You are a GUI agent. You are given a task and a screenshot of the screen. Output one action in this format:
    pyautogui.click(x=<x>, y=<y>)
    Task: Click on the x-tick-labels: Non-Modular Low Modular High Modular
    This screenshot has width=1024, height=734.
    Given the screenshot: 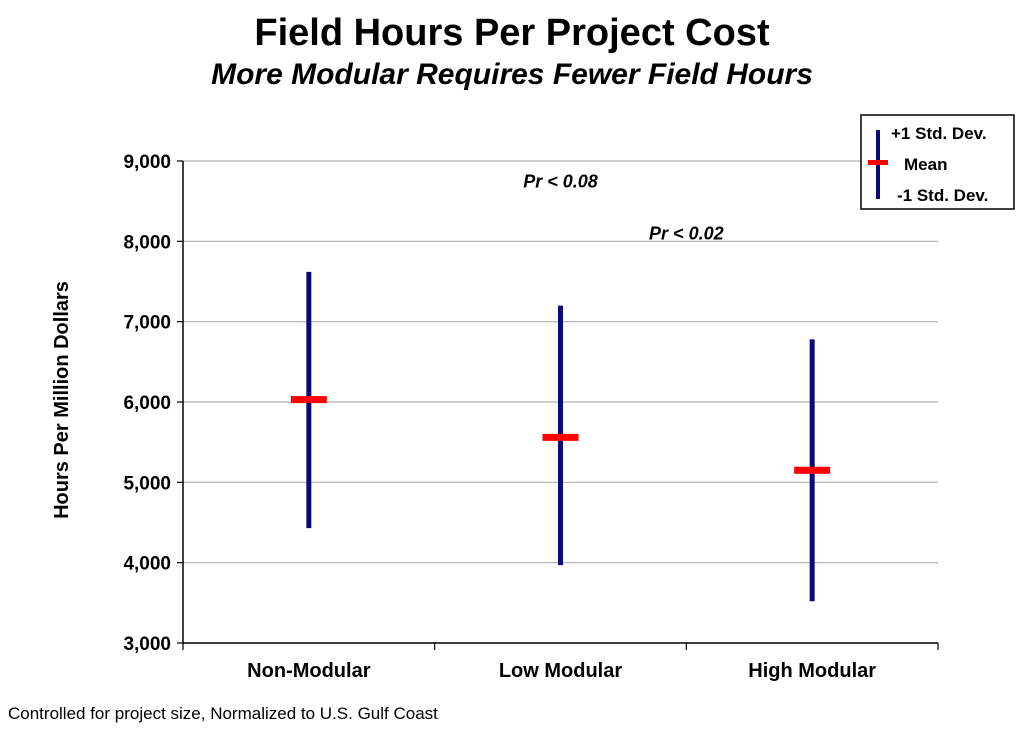 What is the action you would take?
    pyautogui.click(x=561, y=671)
    